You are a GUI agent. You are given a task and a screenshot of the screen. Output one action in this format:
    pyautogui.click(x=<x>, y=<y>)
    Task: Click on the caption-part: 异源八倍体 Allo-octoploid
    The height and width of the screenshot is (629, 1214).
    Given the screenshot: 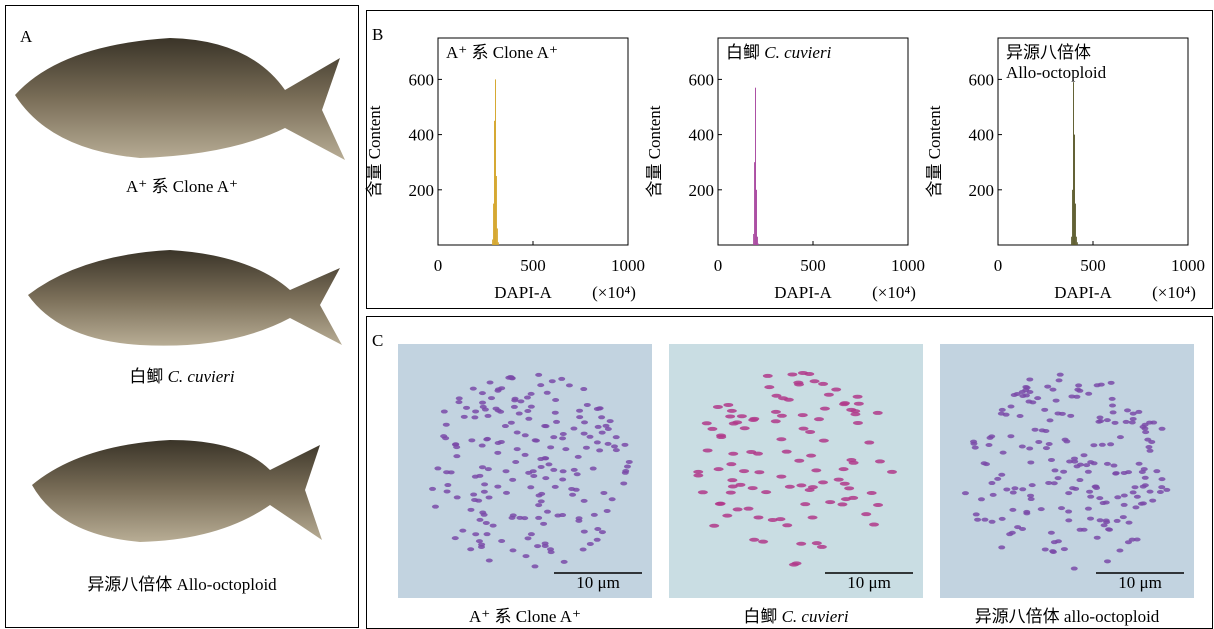 What is the action you would take?
    pyautogui.click(x=182, y=584)
    